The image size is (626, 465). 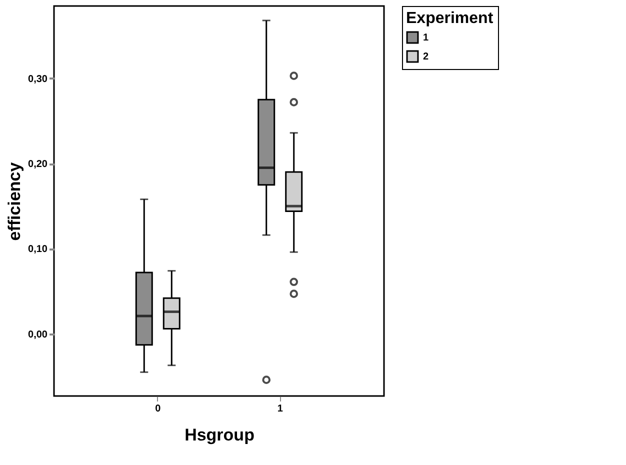 What do you see at coordinates (38, 334) in the screenshot?
I see `y-tick-label: 0,00` at bounding box center [38, 334].